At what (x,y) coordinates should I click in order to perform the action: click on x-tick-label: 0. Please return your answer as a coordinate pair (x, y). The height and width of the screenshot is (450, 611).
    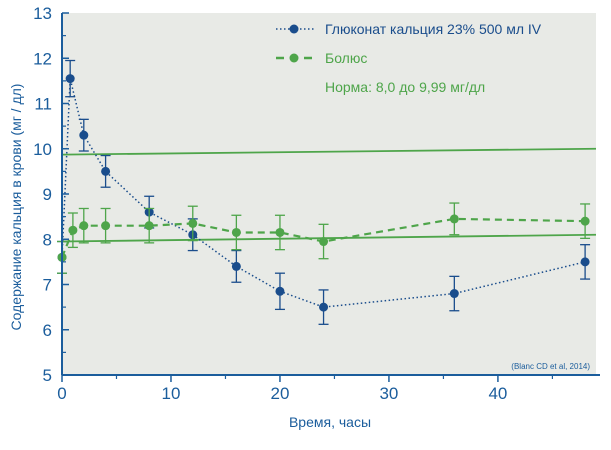
    Looking at the image, I should click on (61, 393).